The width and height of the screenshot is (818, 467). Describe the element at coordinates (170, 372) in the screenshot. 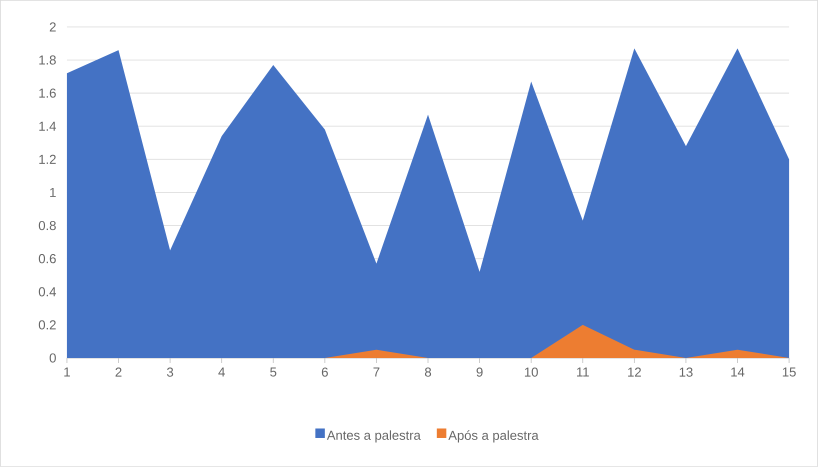

I see `x-tick-label: 3` at that location.